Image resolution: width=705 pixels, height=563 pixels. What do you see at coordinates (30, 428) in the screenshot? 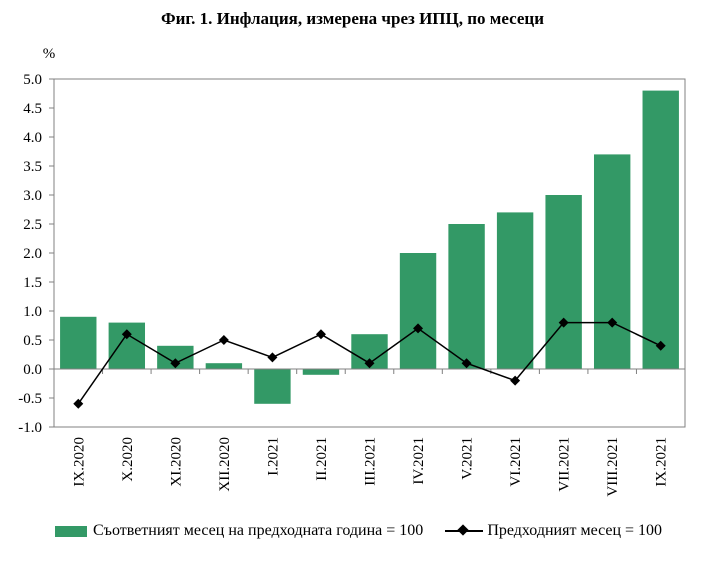
I see `y-tick-label: -1.0` at bounding box center [30, 428].